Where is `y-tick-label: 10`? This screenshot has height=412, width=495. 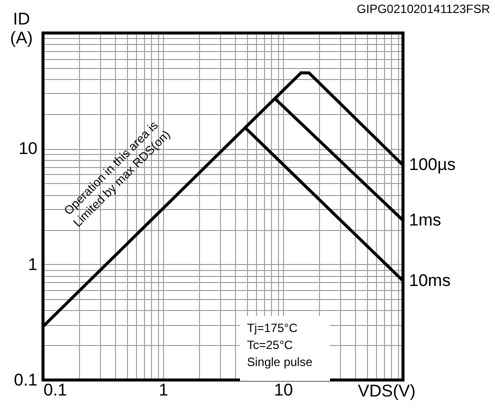
y-tick-label: 10 is located at coordinates (28, 148).